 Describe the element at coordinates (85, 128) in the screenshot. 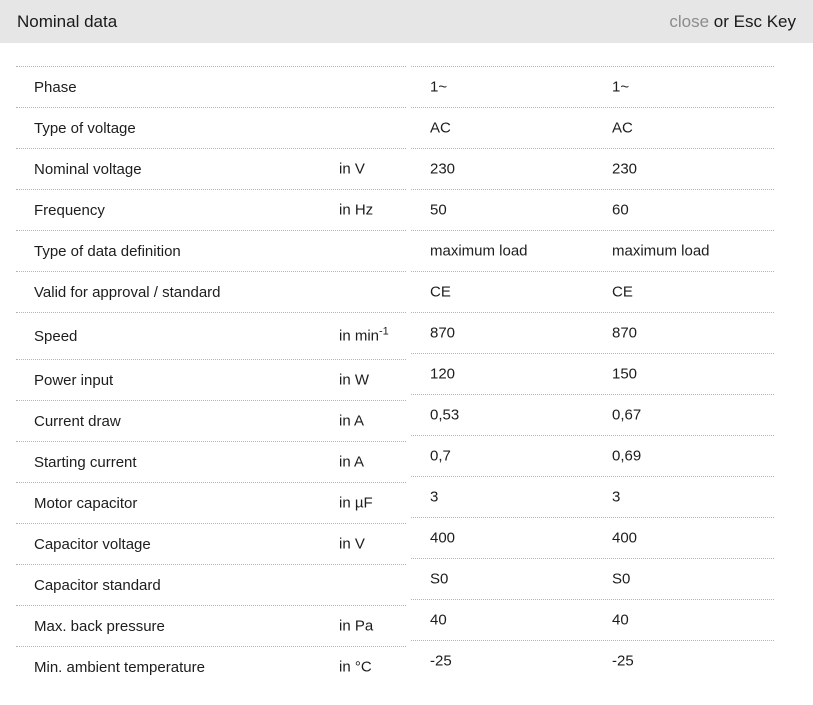

I see `row-label: Type of voltage` at that location.